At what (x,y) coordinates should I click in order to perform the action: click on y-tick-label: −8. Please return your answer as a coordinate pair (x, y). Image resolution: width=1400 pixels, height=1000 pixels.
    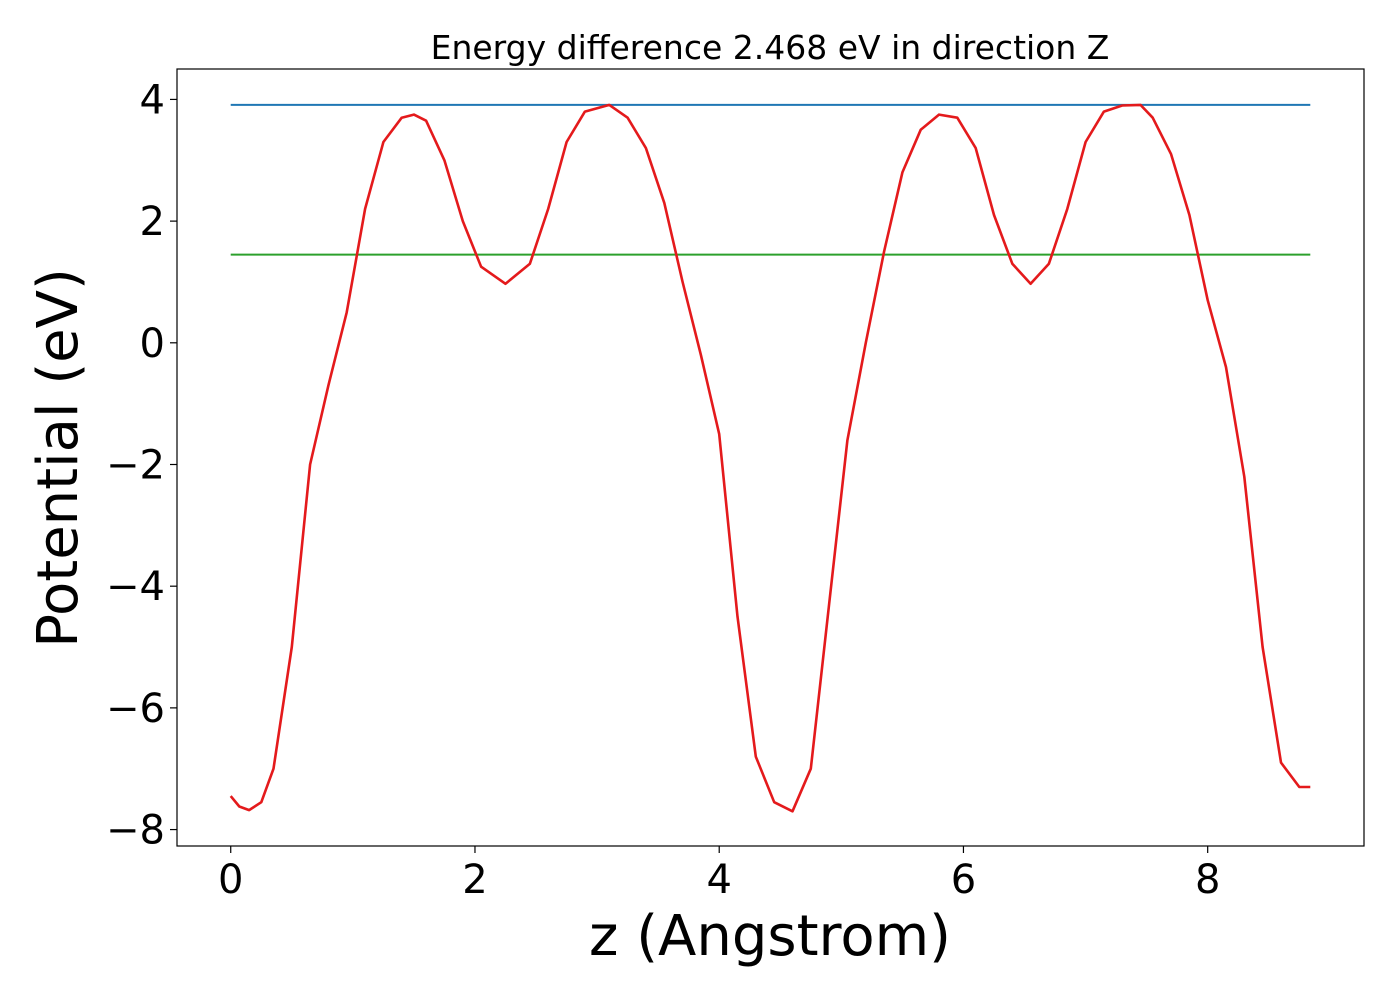
    Looking at the image, I should click on (135, 831).